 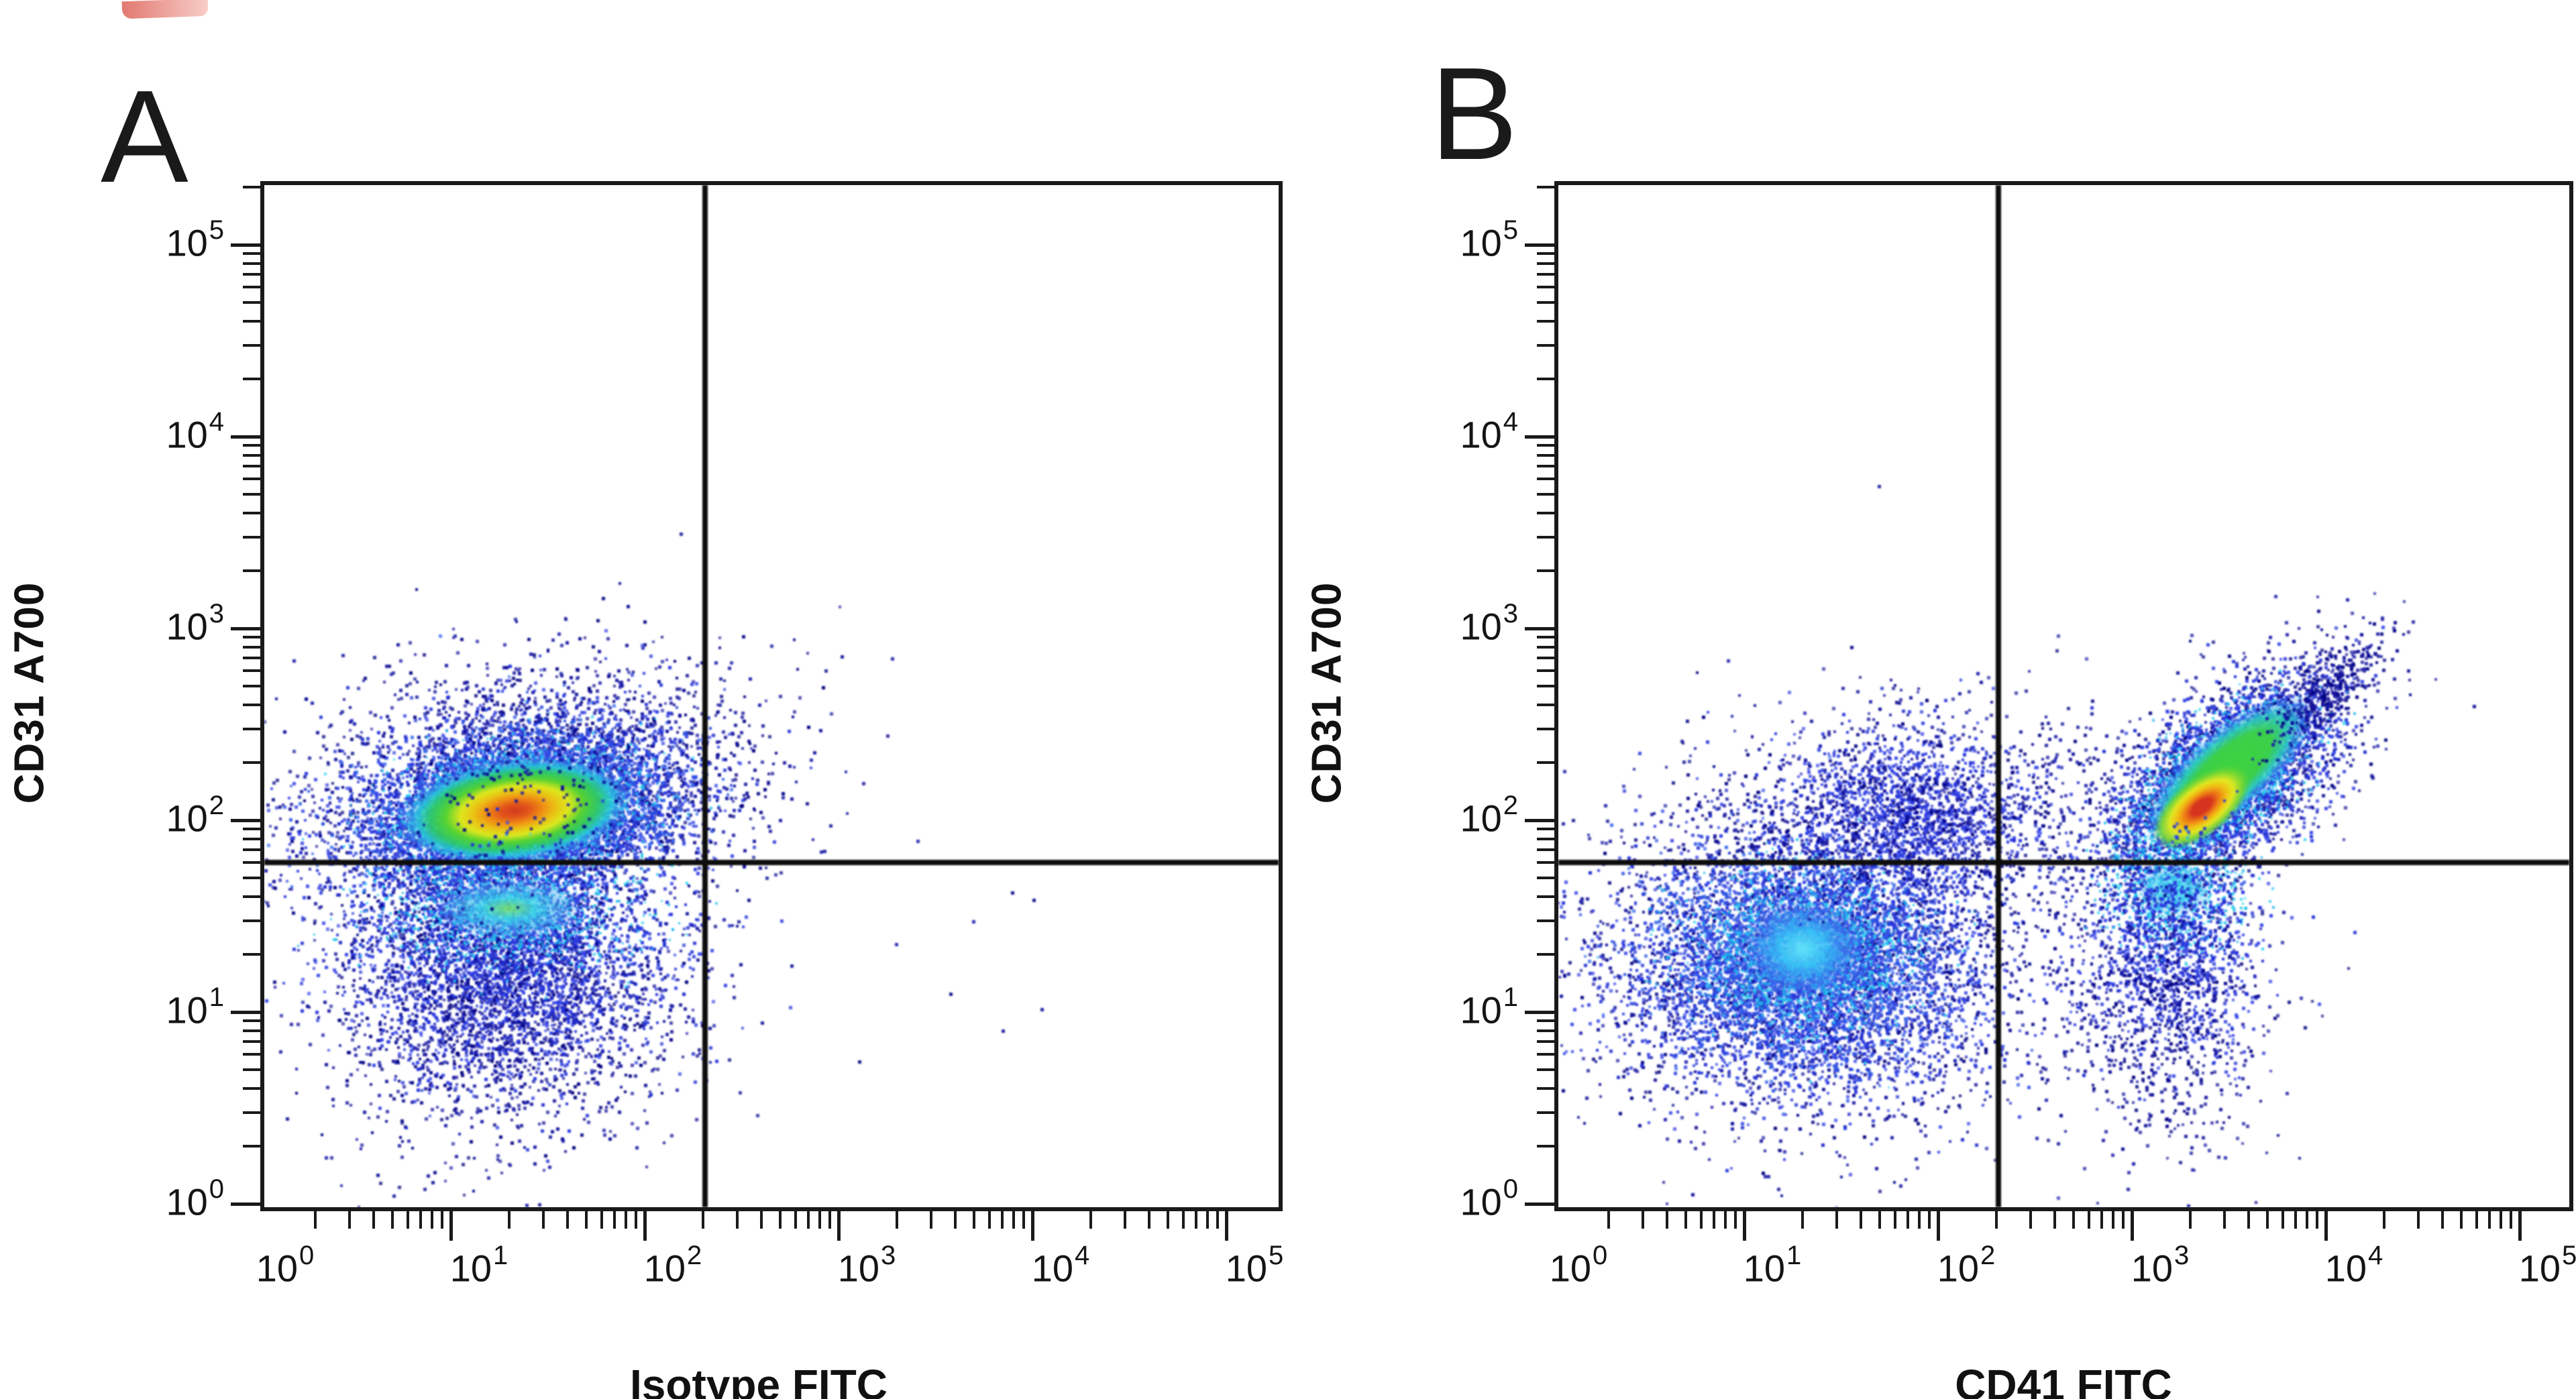 What do you see at coordinates (165, 9) in the screenshot?
I see `artifact-red-smudge` at bounding box center [165, 9].